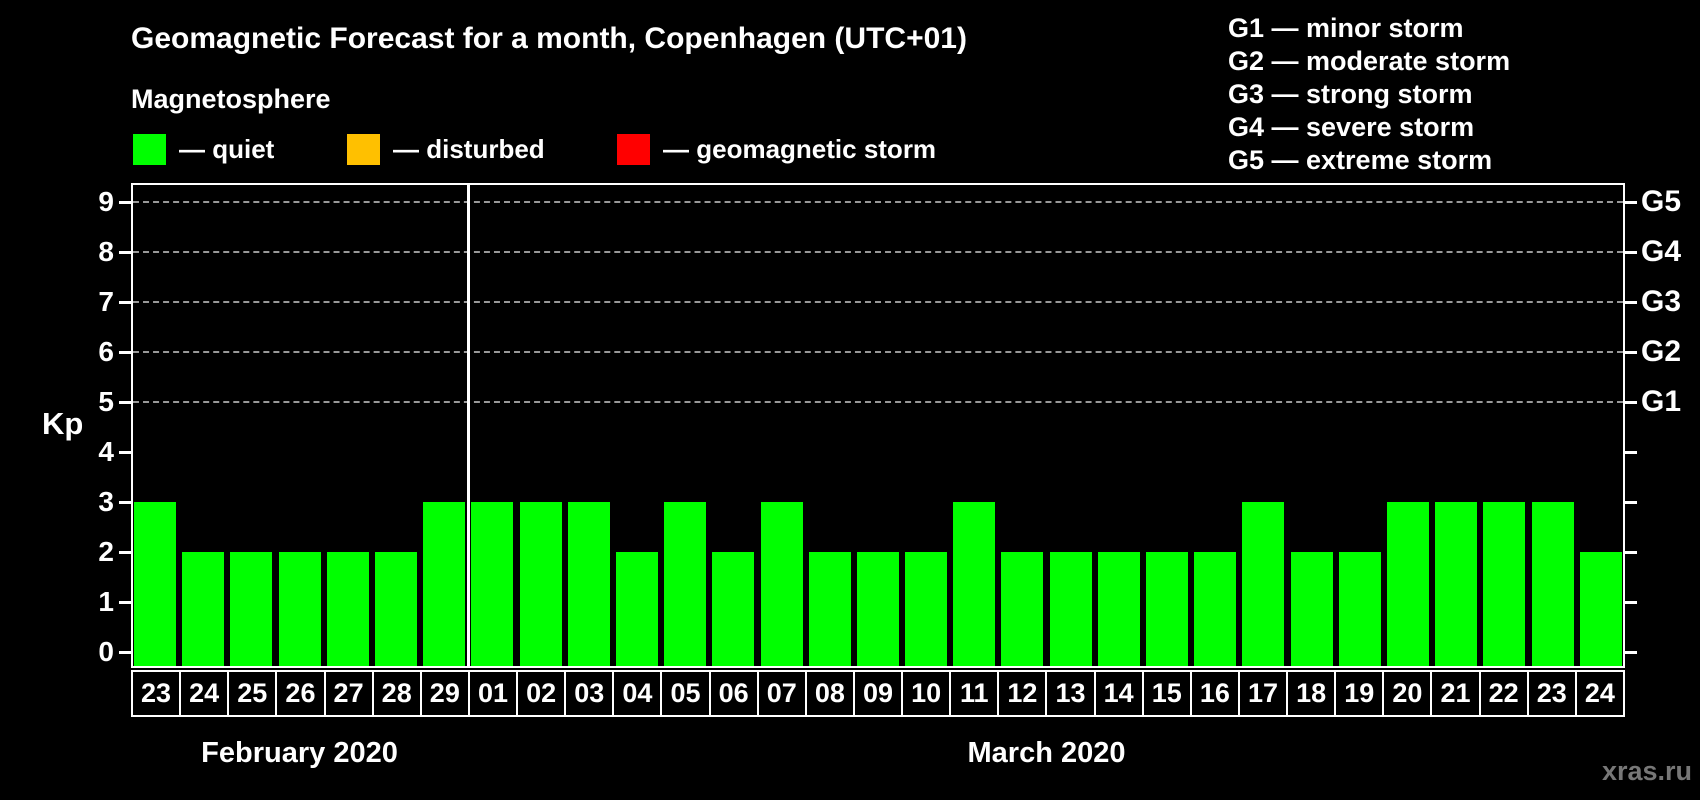  What do you see at coordinates (800, 148) in the screenshot?
I see `storm-label: — geomagnetic storm` at bounding box center [800, 148].